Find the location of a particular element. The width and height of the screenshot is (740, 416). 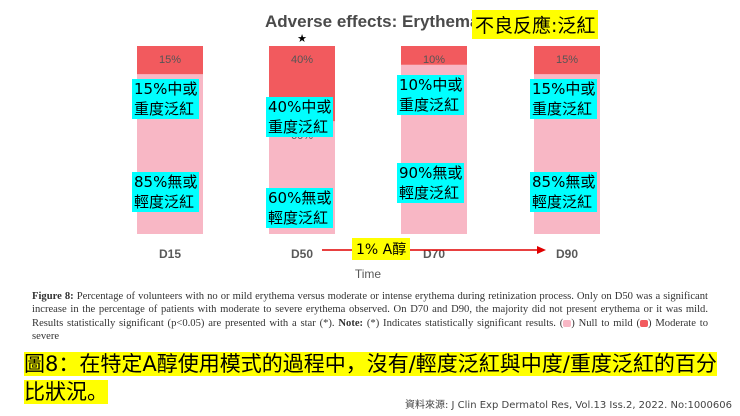

x-axis-label: Time is located at coordinates (368, 274).